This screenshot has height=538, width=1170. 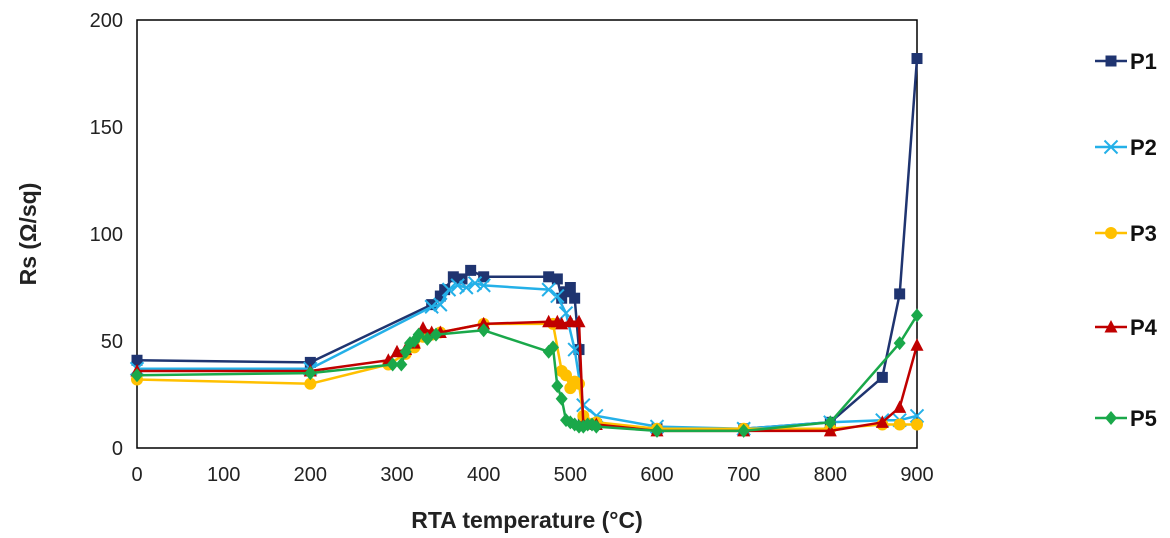 What do you see at coordinates (396, 475) in the screenshot?
I see `x-tick-label: 300` at bounding box center [396, 475].